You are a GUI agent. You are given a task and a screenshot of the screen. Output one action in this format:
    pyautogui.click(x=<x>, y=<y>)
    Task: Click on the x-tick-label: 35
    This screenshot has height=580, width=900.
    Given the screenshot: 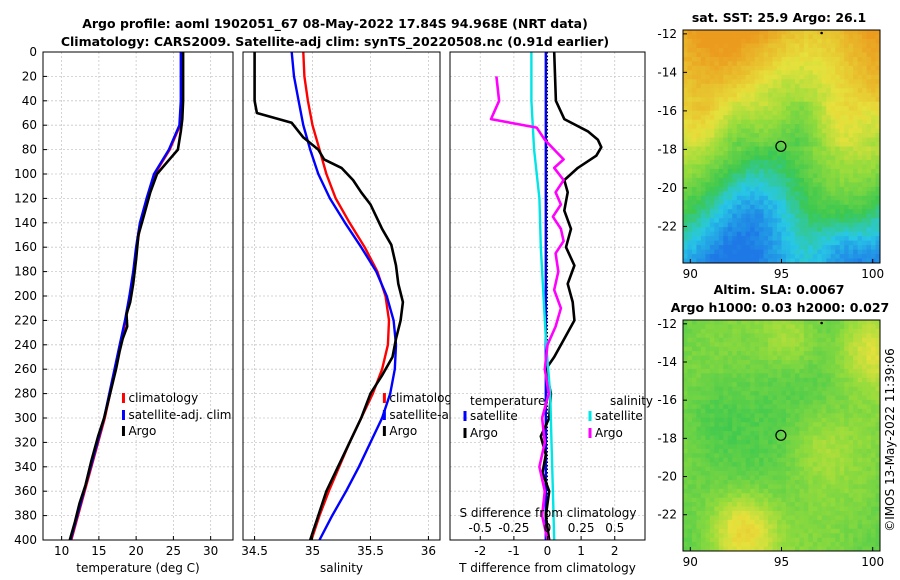 What is the action you would take?
    pyautogui.click(x=312, y=551)
    